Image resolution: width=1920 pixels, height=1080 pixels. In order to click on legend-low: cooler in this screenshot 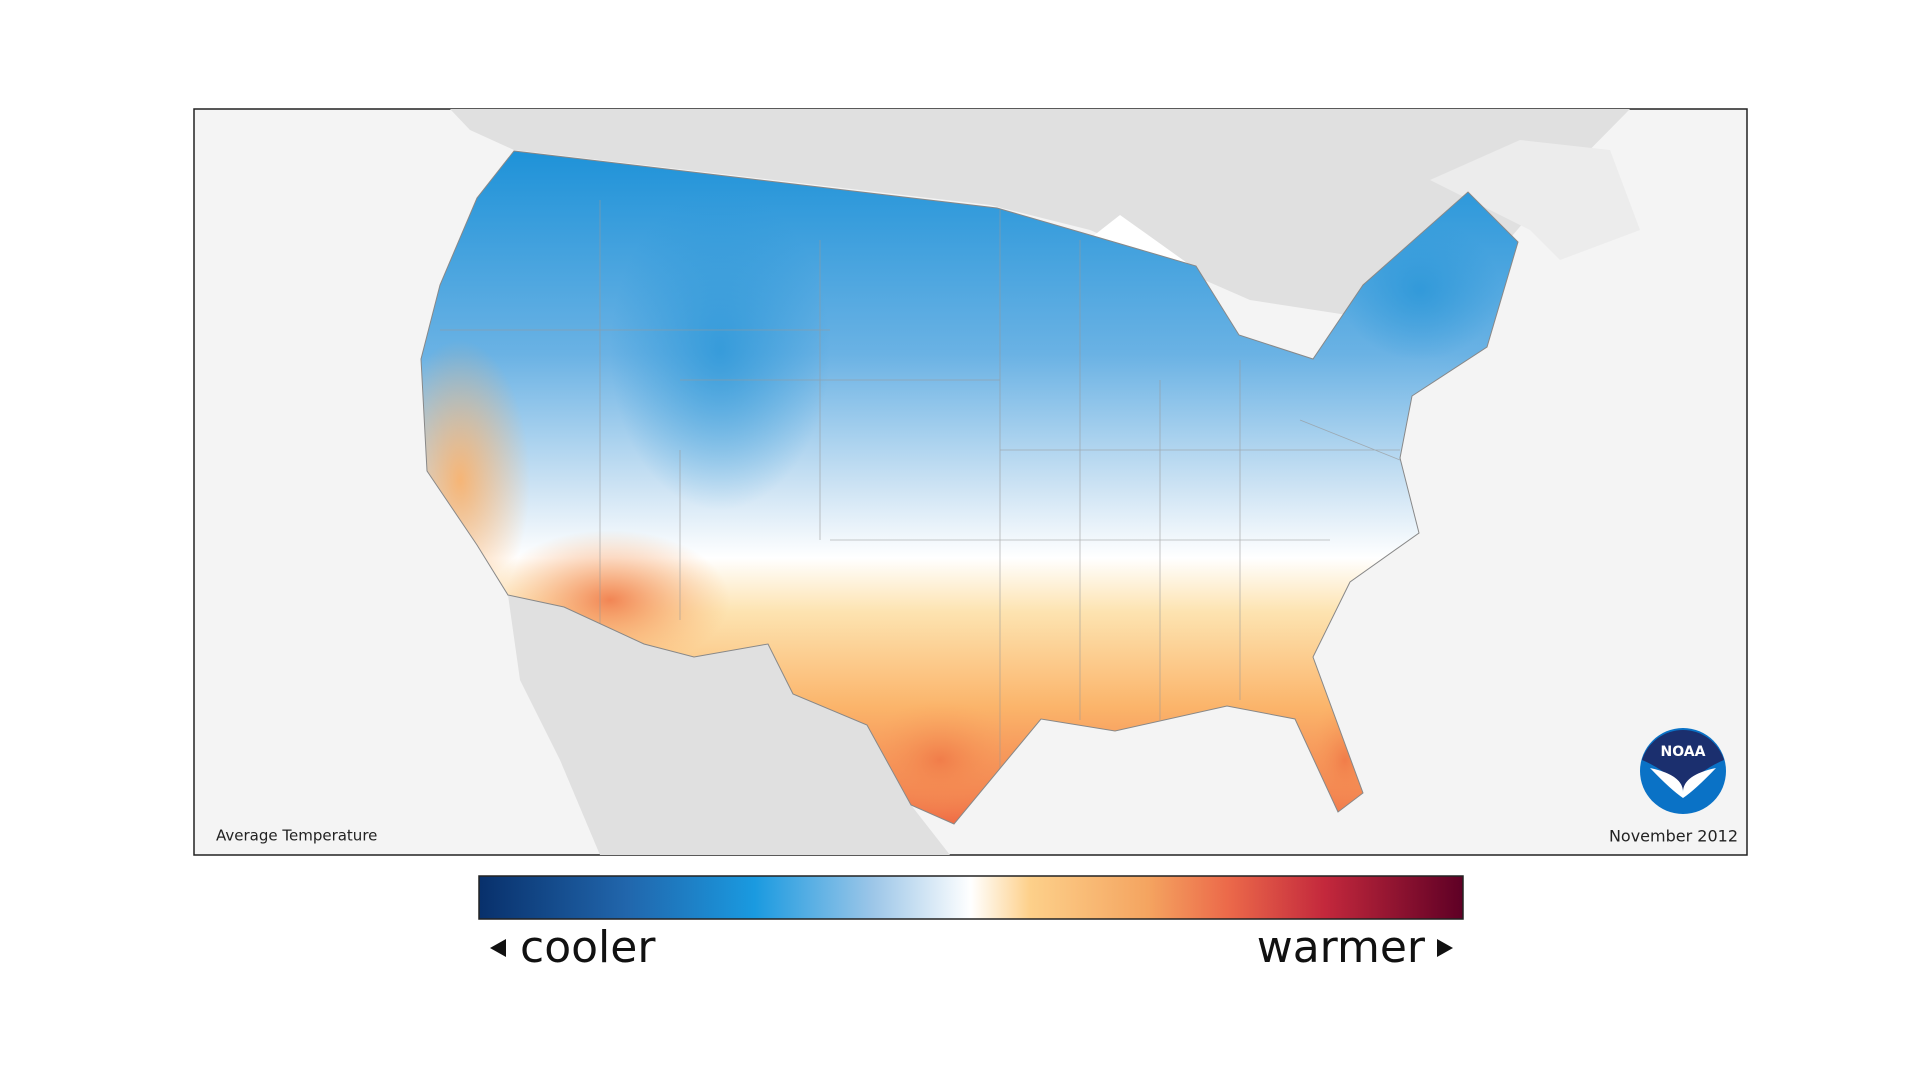, I will do `click(588, 947)`.